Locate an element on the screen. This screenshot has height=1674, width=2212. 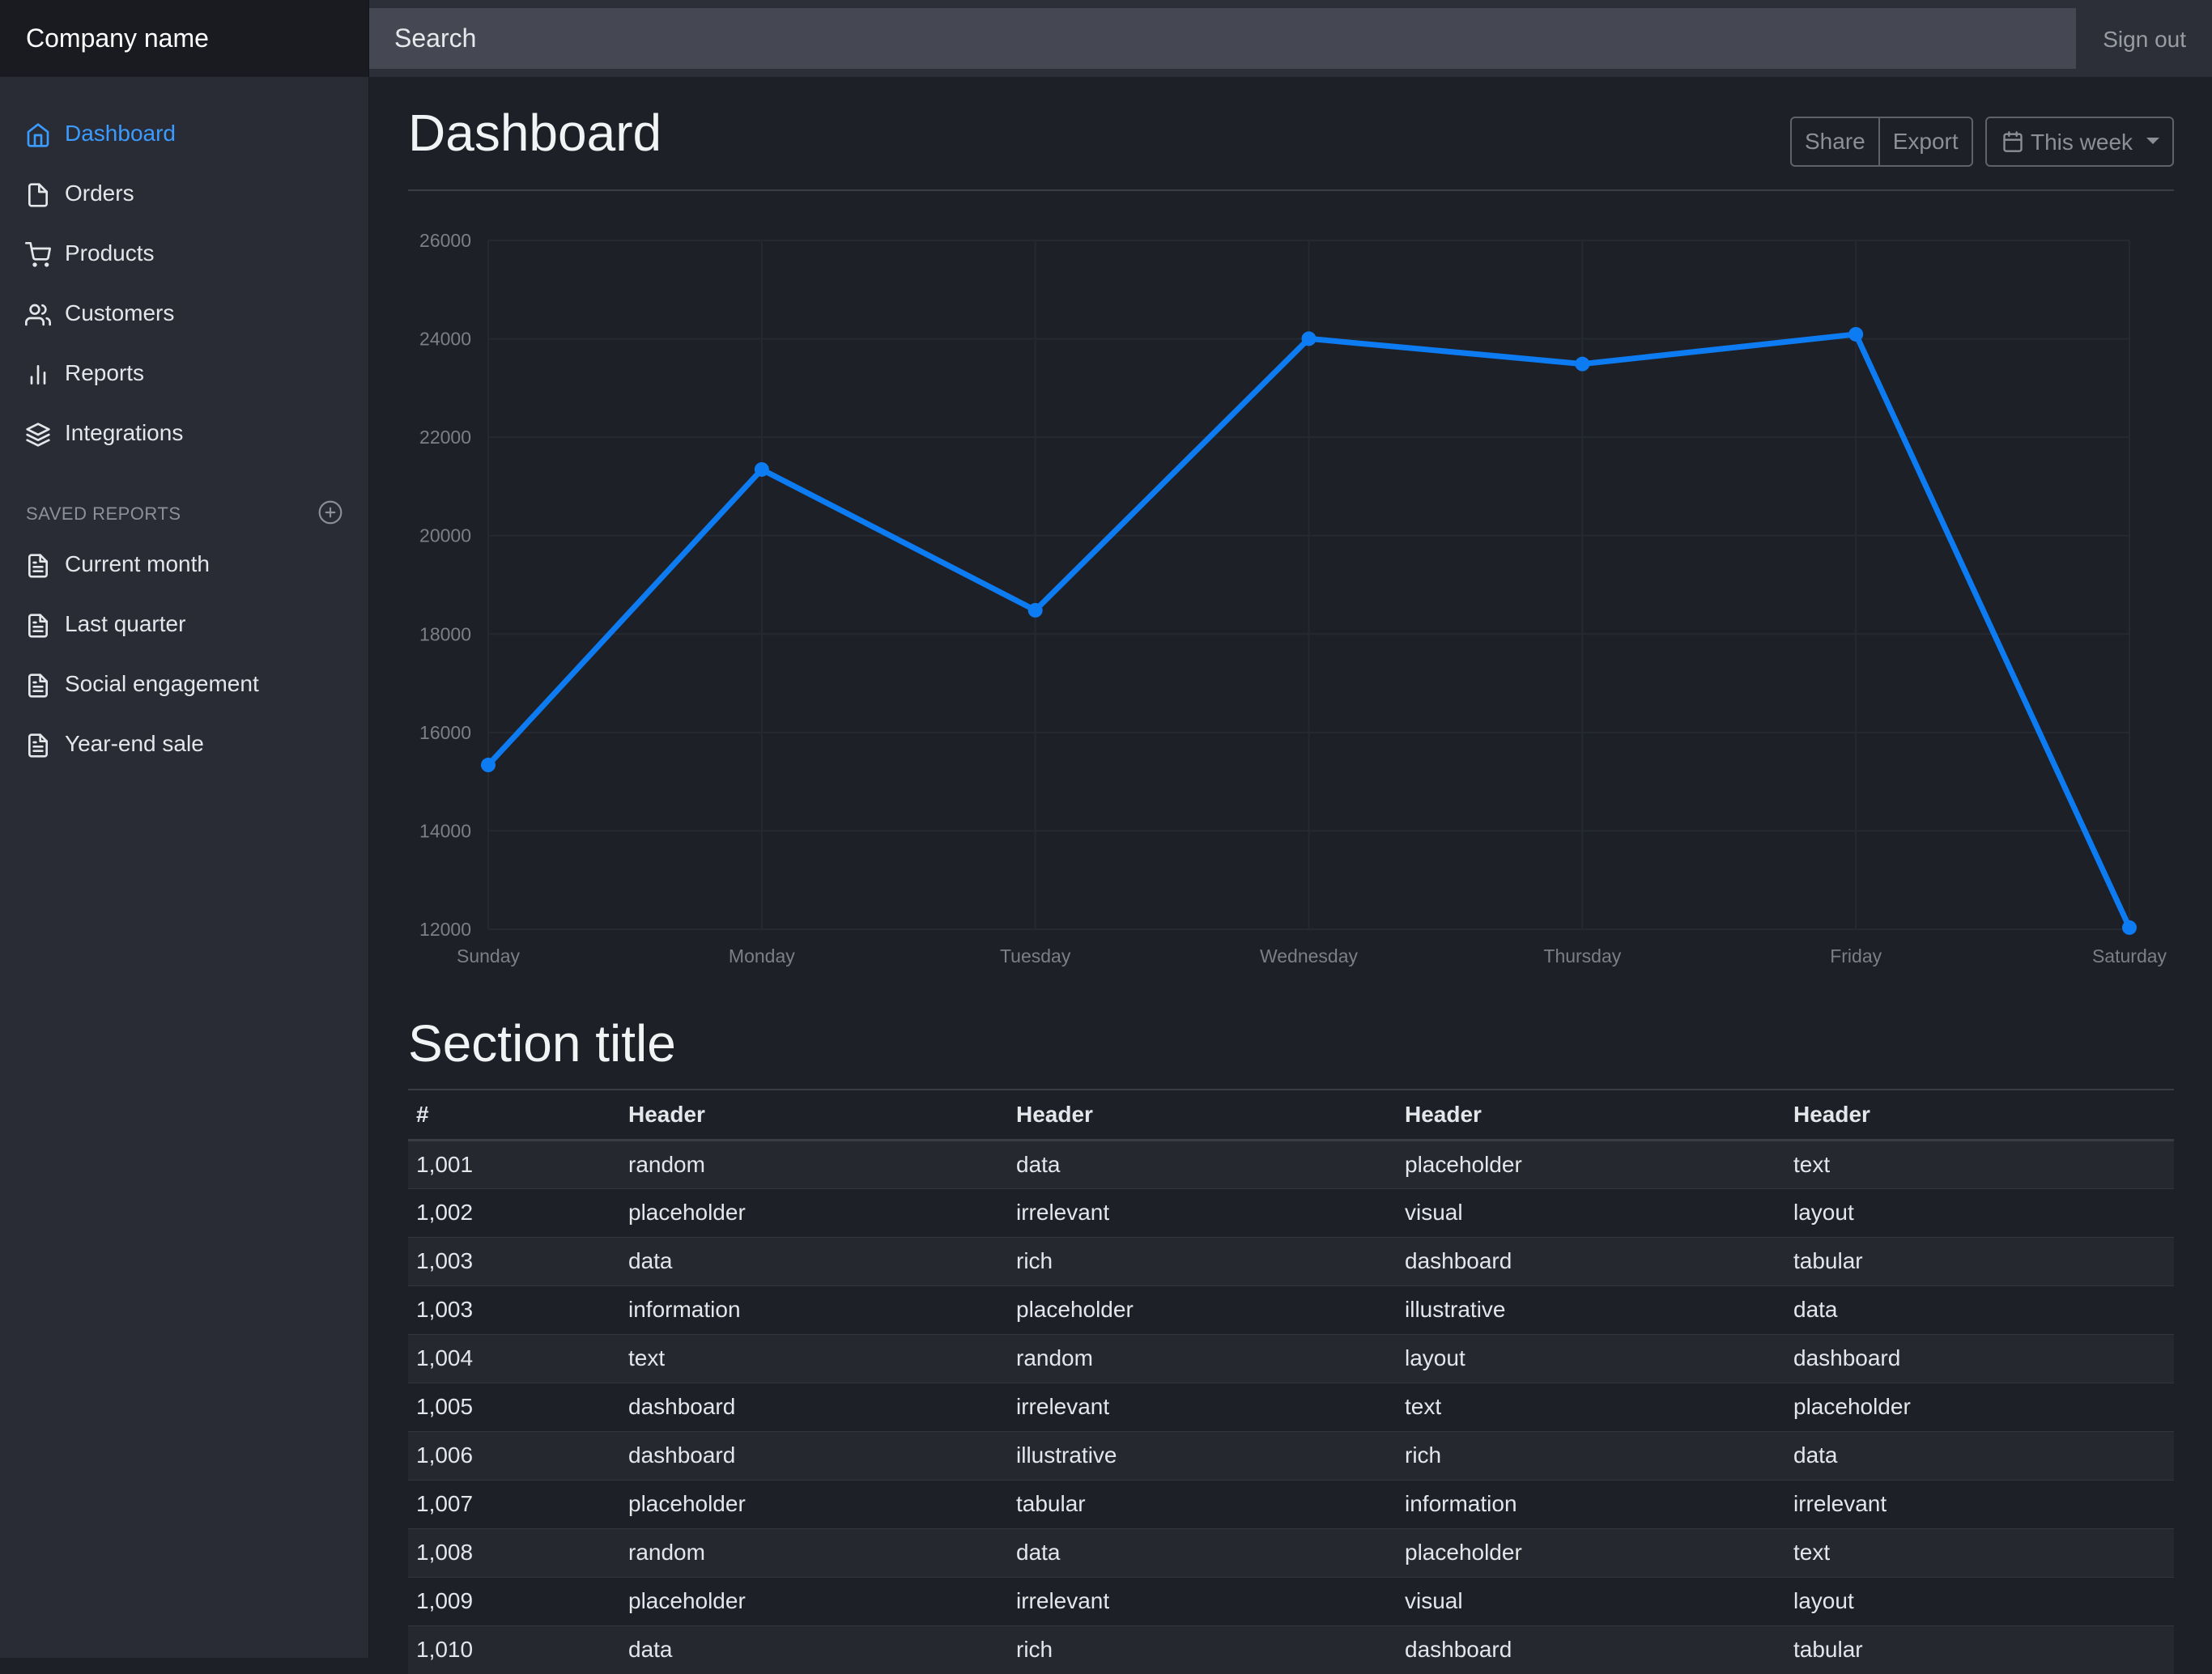
column-header: # is located at coordinates (514, 1115).